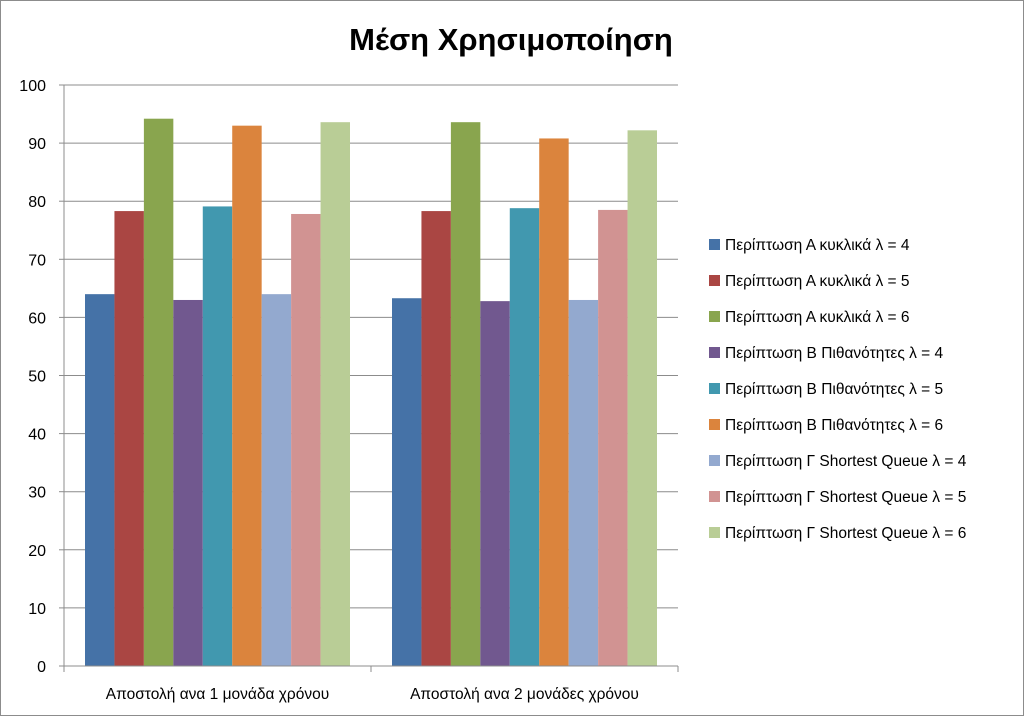 This screenshot has height=717, width=1024. Describe the element at coordinates (37, 609) in the screenshot. I see `y-tick-label: 10` at that location.